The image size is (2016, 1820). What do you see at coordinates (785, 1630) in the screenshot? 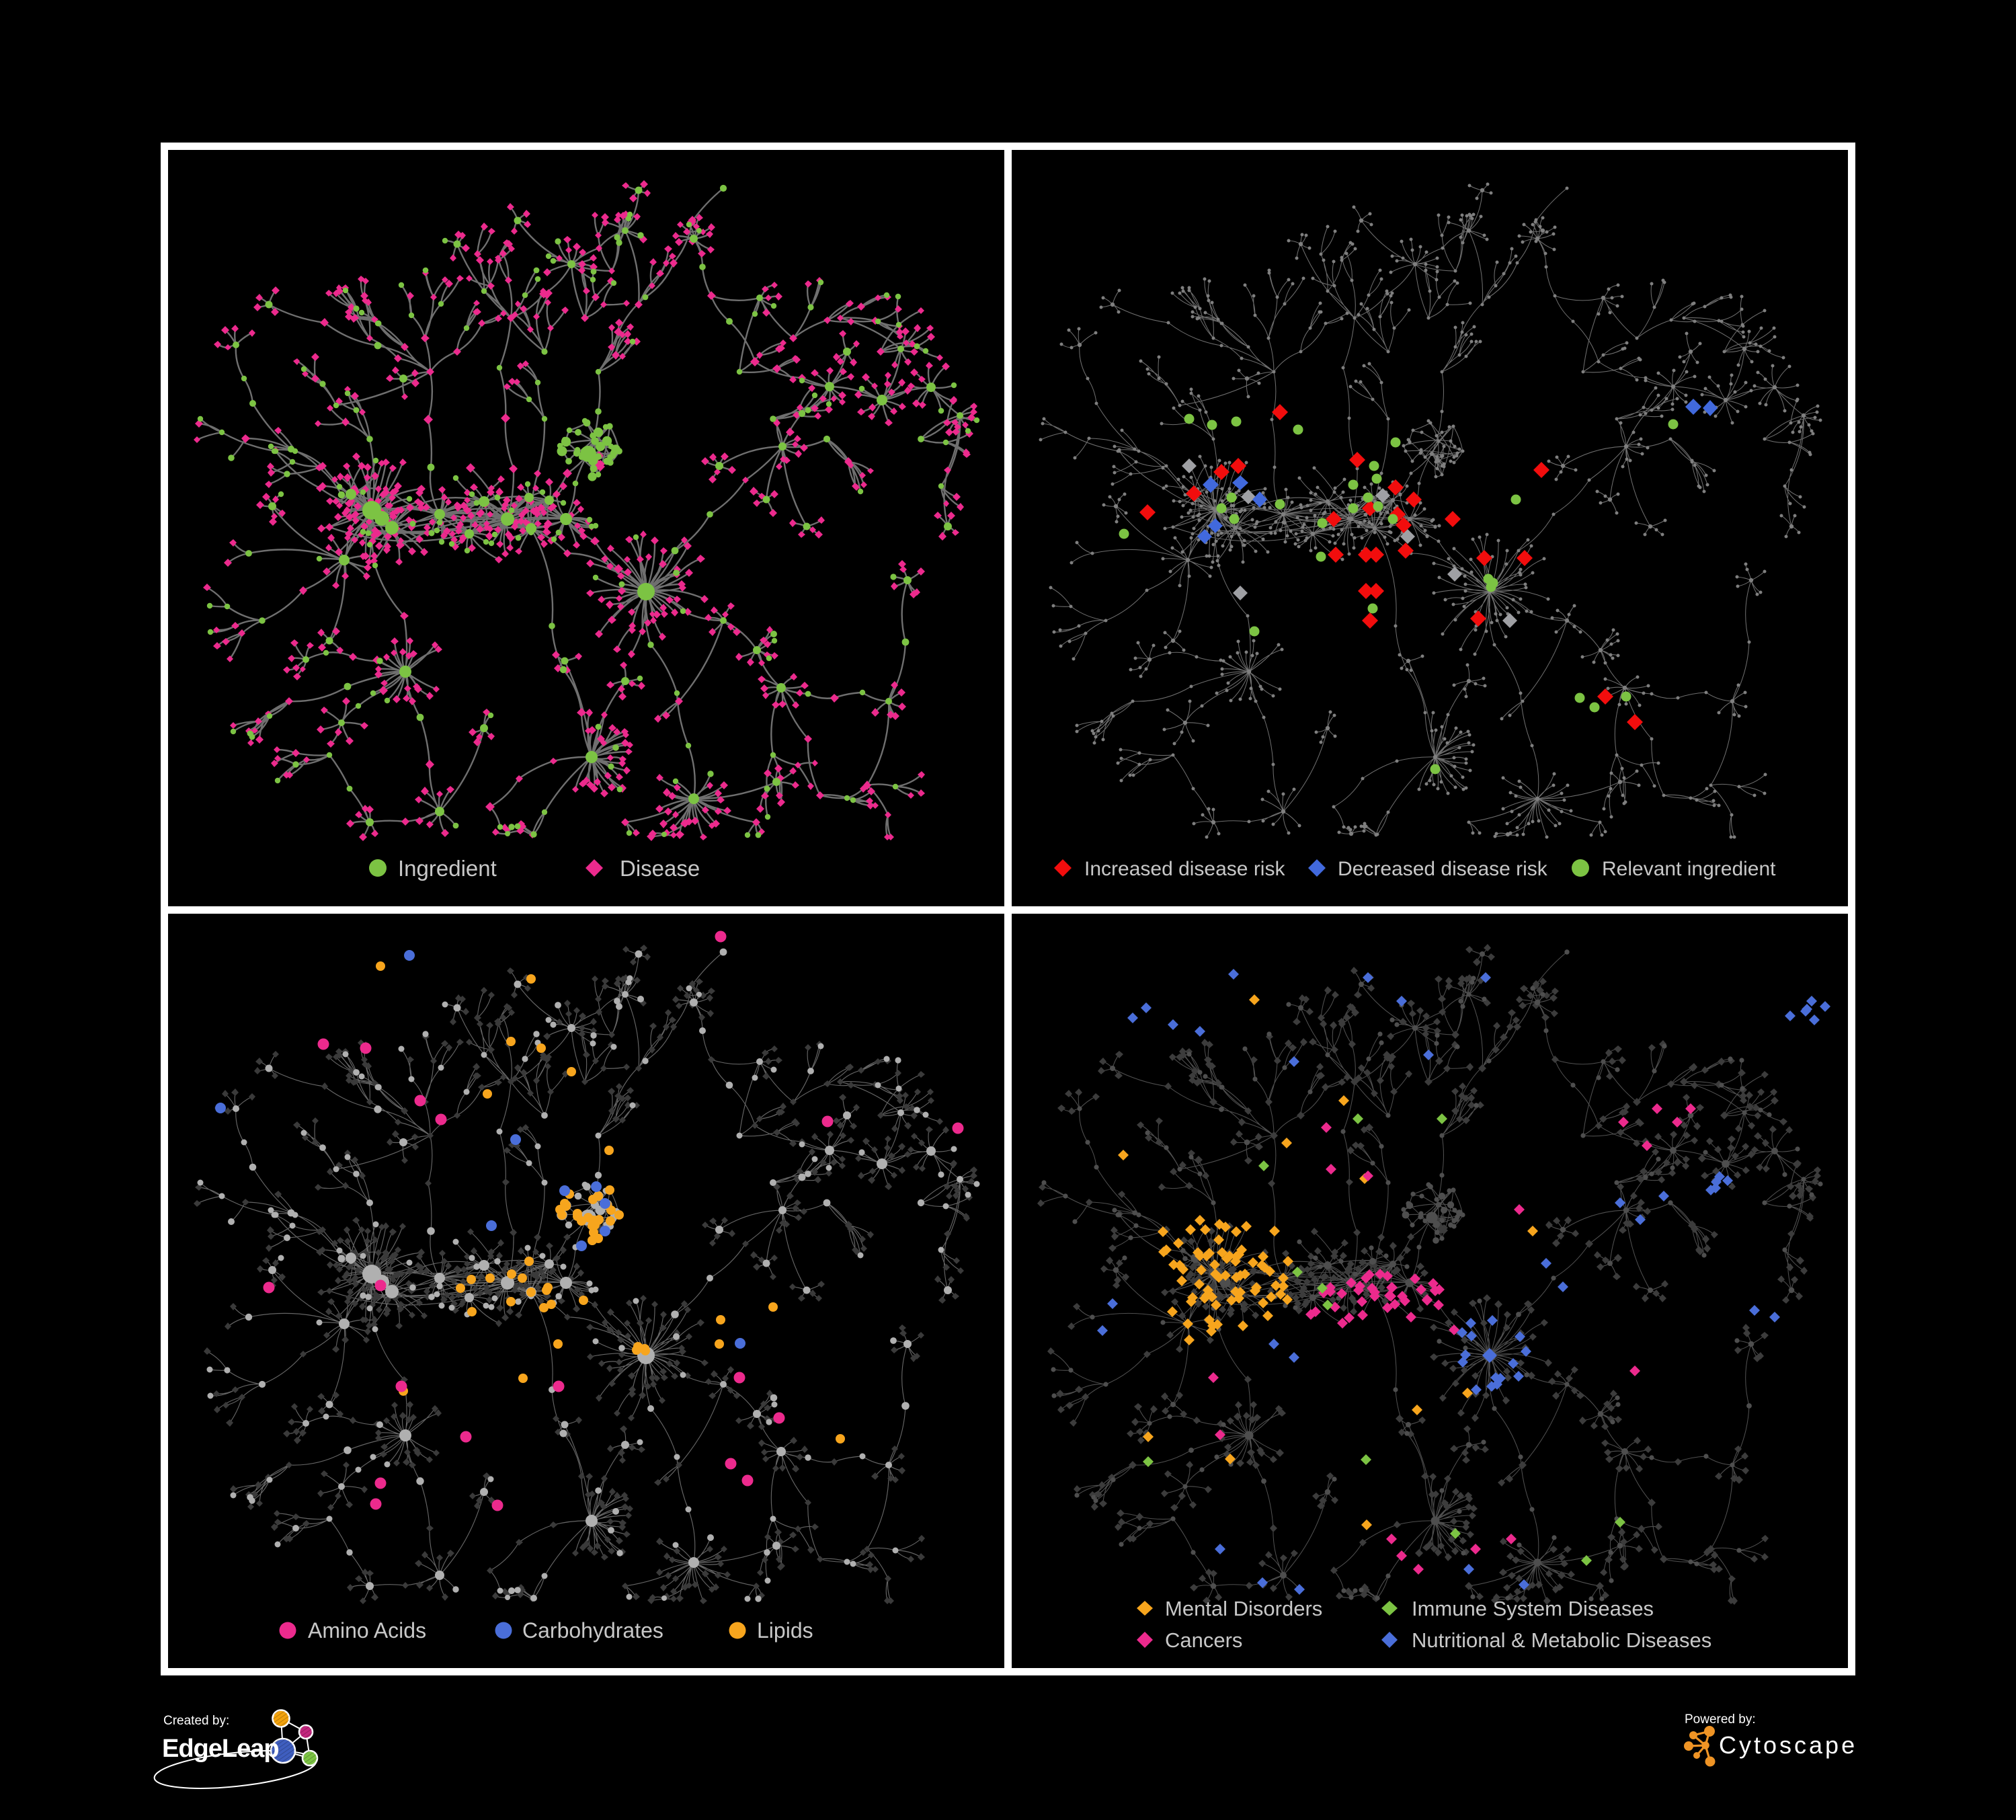
I see `svg-text: Lipids` at bounding box center [785, 1630].